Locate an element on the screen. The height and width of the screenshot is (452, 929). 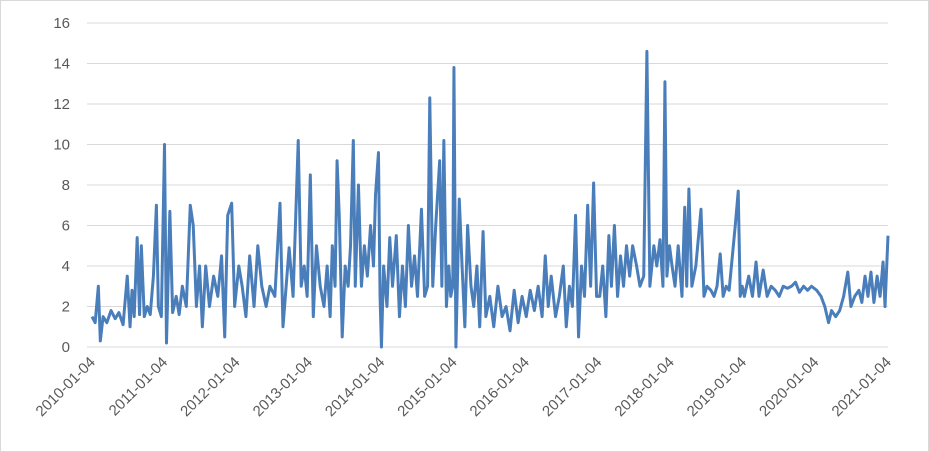
y-tick-label: 14 is located at coordinates (61, 64).